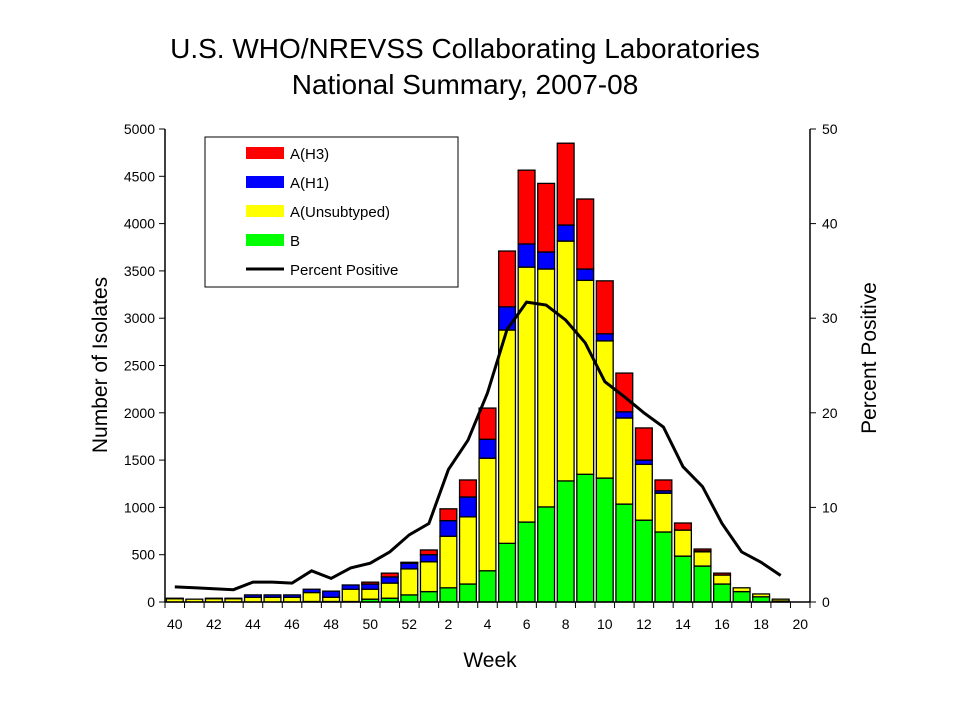 The width and height of the screenshot is (960, 720). Describe the element at coordinates (507, 436) in the screenshot. I see `bar-a-unsubtyped--week-5` at that location.